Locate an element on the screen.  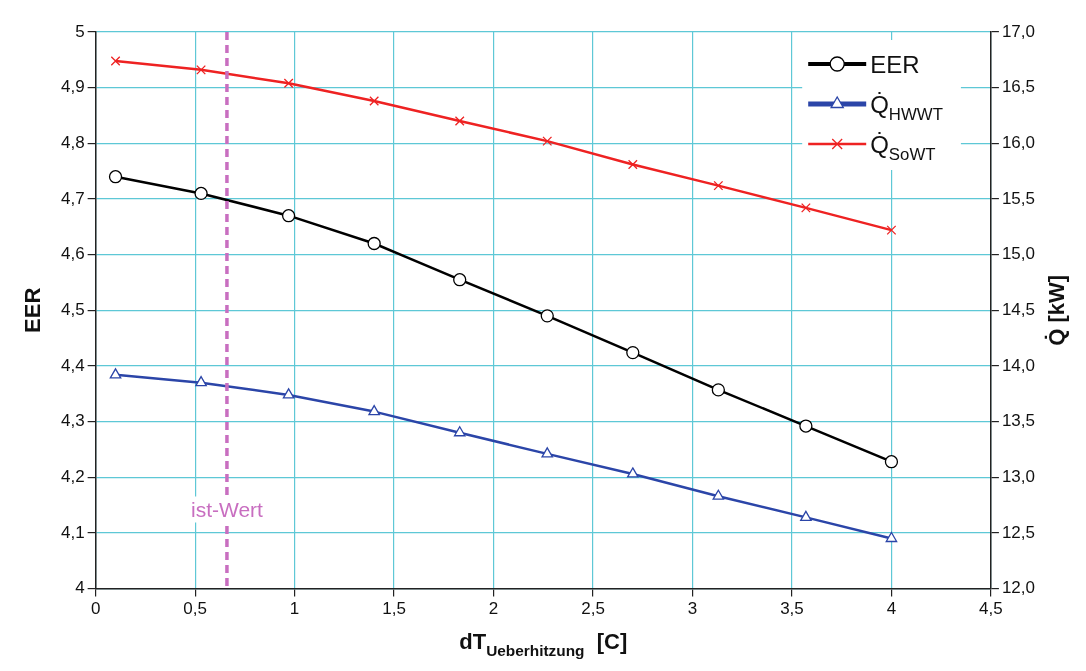
y-tick-label: 4,6 is located at coordinates (72, 254).